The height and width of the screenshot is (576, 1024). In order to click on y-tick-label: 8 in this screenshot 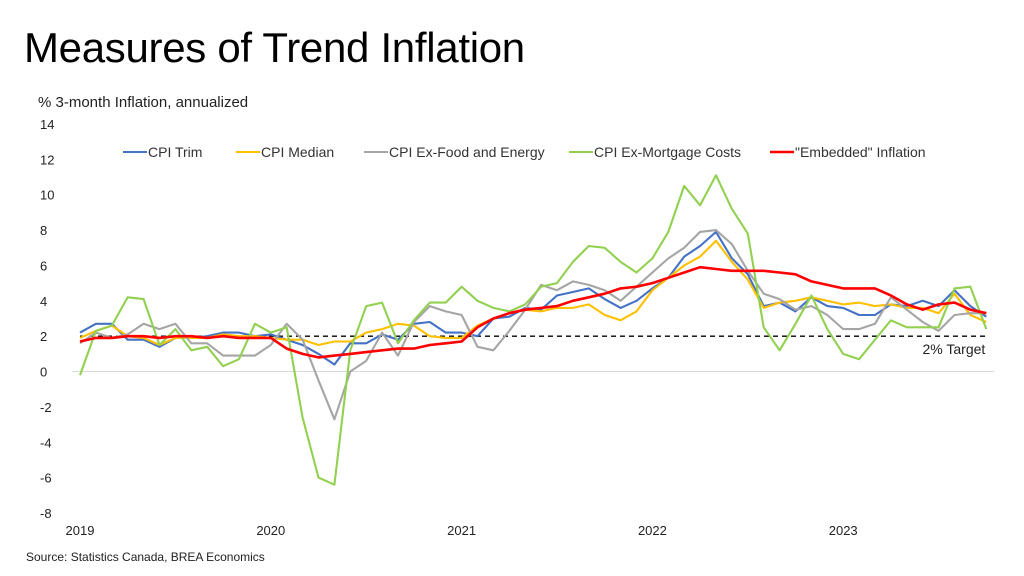, I will do `click(43, 230)`.